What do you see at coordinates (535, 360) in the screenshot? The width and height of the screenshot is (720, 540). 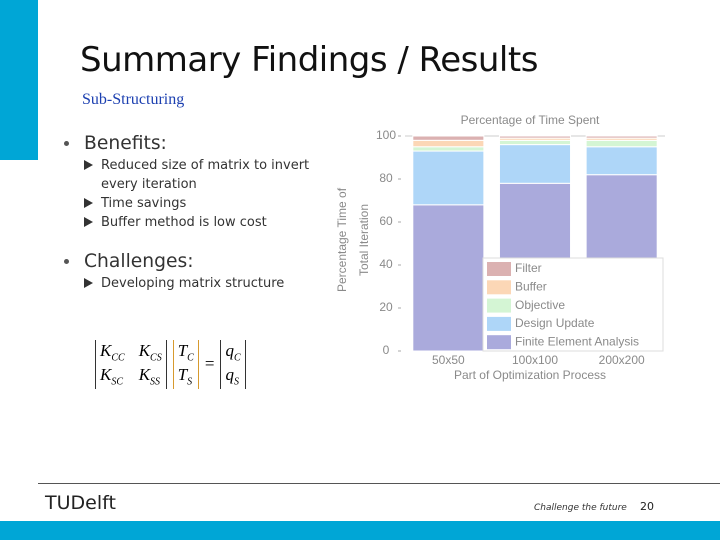 I see `x-tick-label: 100x100` at bounding box center [535, 360].